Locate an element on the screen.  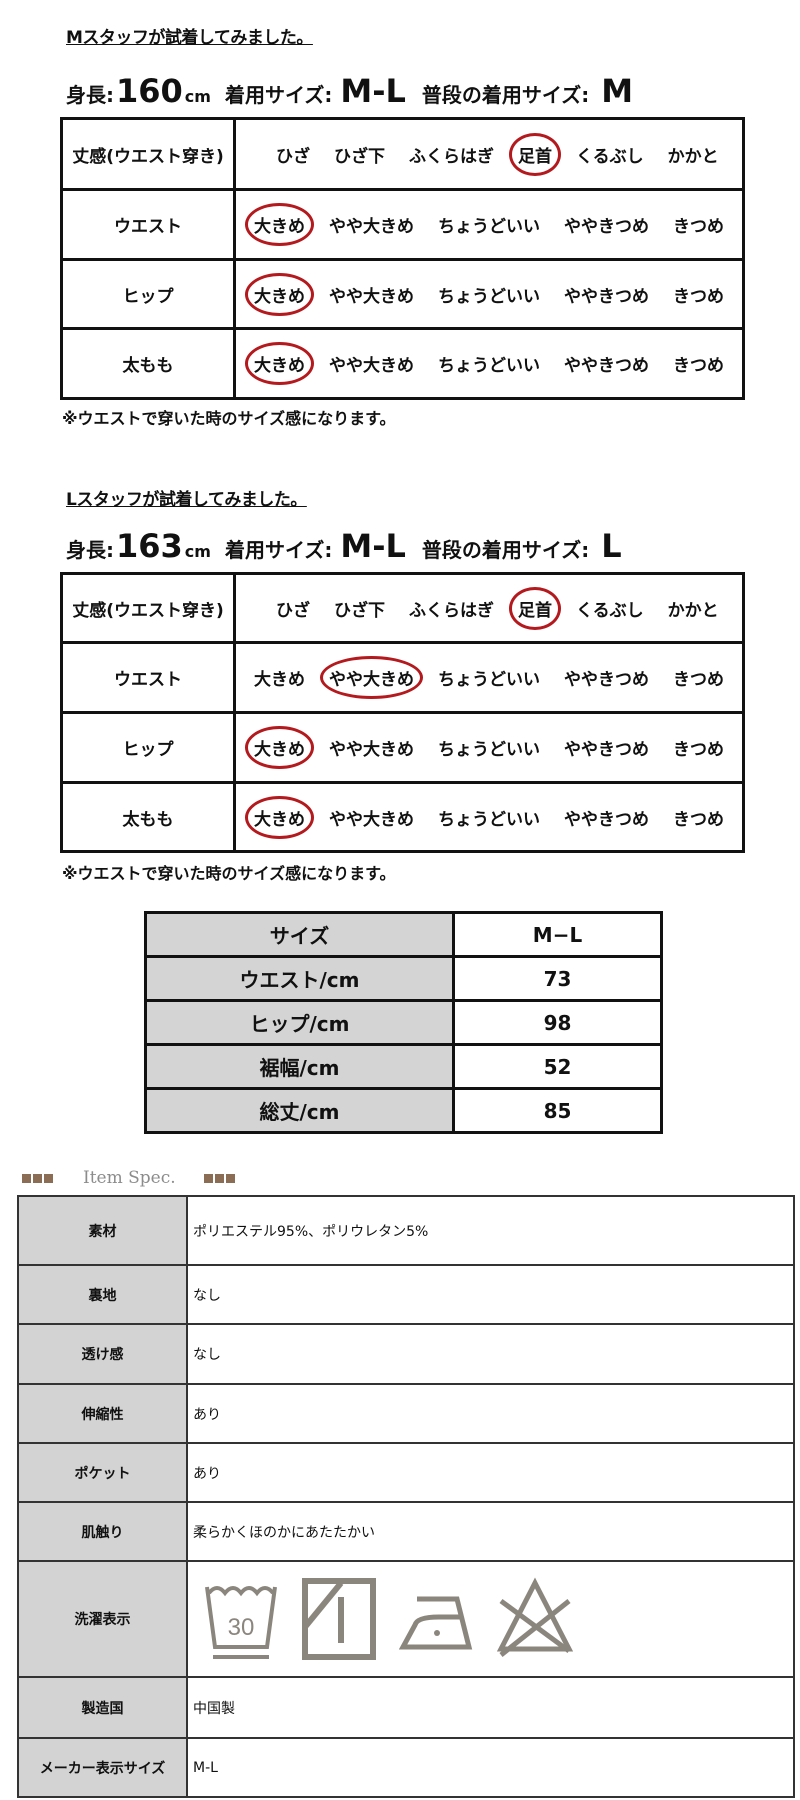
staff-height-line: 身長: 160 cm 着用サイズ: M-L 普段の着用サイズ: M is located at coordinates (350, 91).